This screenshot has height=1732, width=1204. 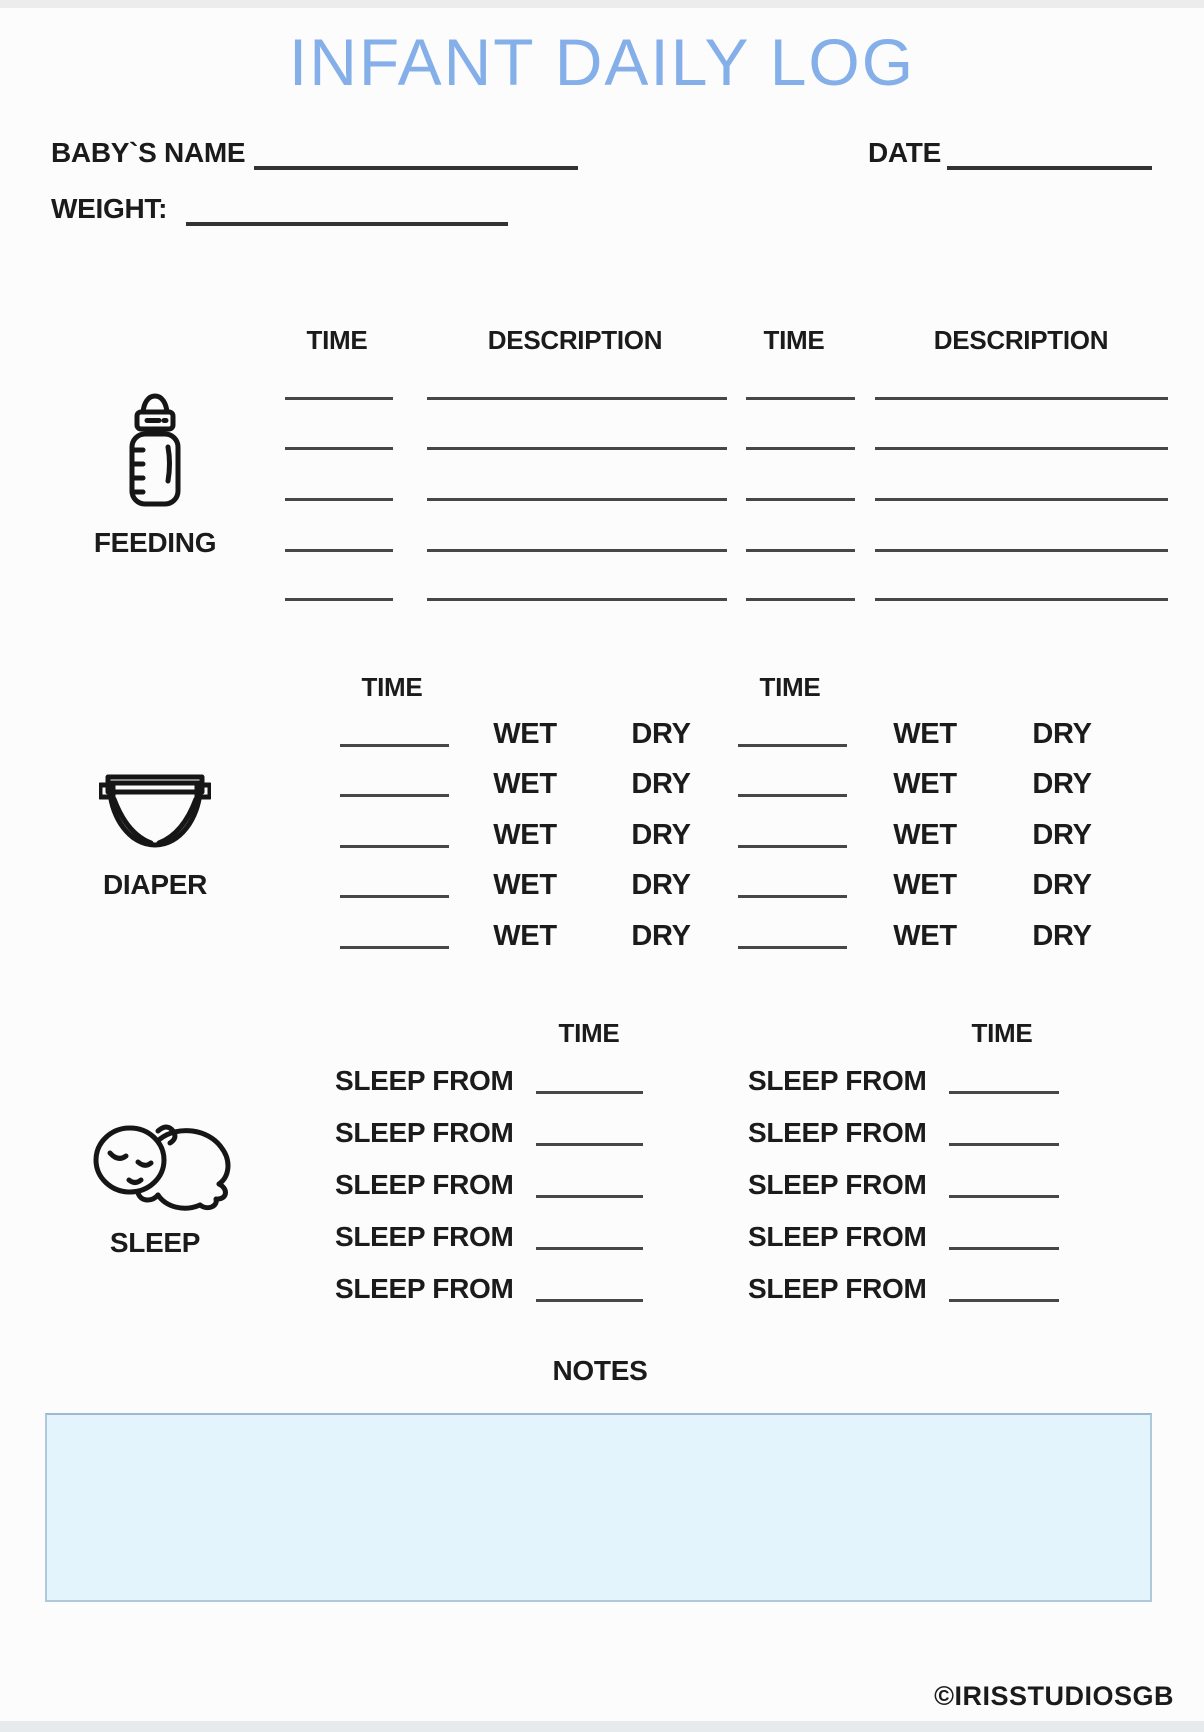 I want to click on sleep-time-header-1: TIME, so click(x=589, y=1033).